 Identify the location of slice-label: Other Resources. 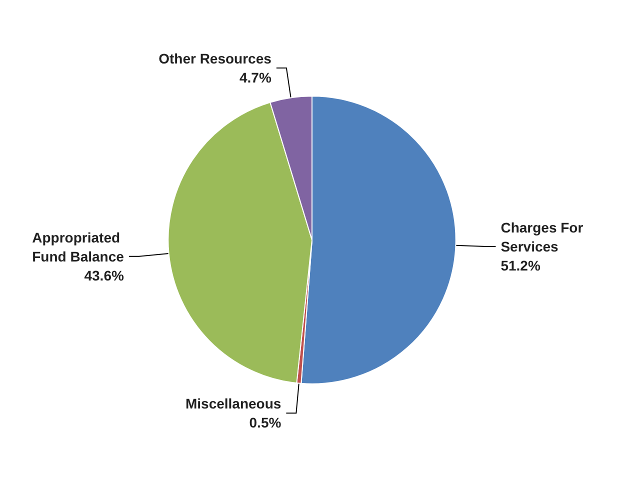
(215, 58).